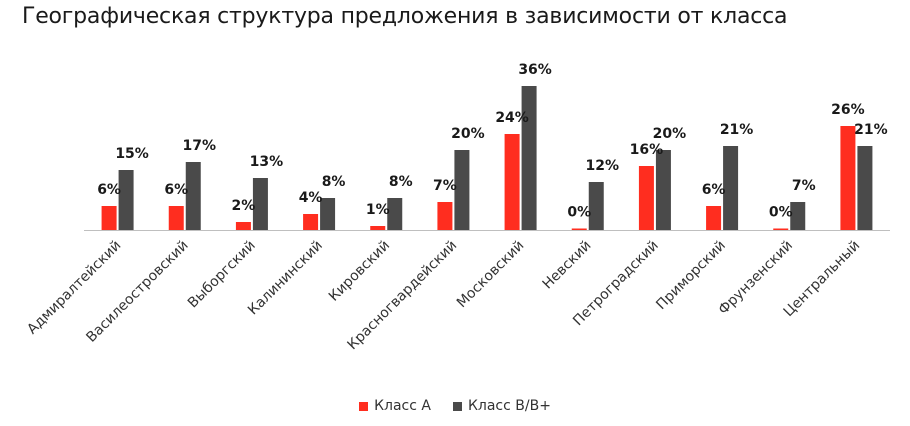 Image resolution: width=910 pixels, height=426 pixels. Describe the element at coordinates (602, 166) in the screenshot. I see `data-label-class-b: 12%` at that location.